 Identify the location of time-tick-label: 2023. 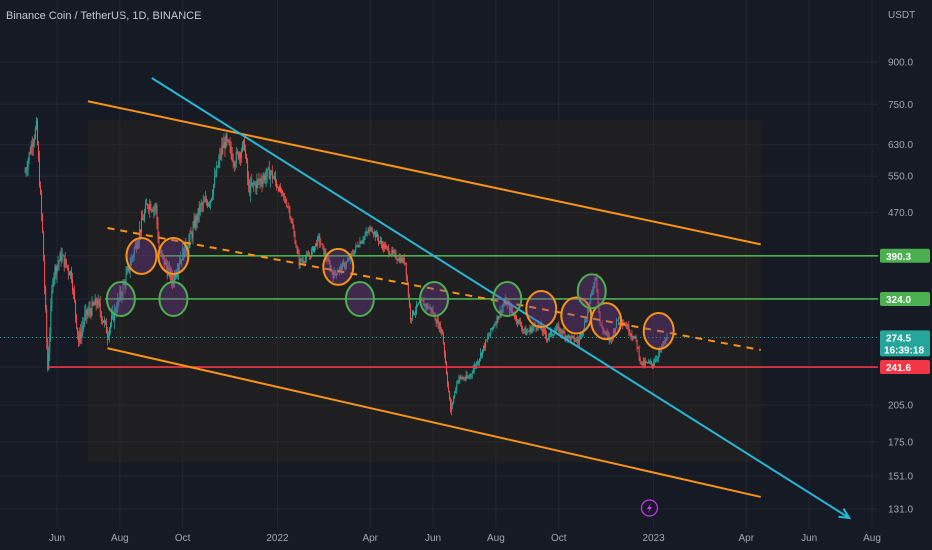
(653, 538).